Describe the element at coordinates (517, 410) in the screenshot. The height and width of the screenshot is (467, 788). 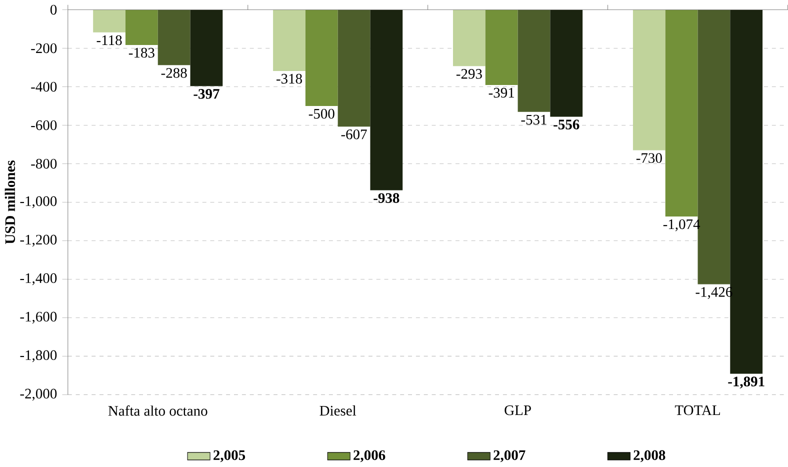
I see `x-tick-label: GLP` at that location.